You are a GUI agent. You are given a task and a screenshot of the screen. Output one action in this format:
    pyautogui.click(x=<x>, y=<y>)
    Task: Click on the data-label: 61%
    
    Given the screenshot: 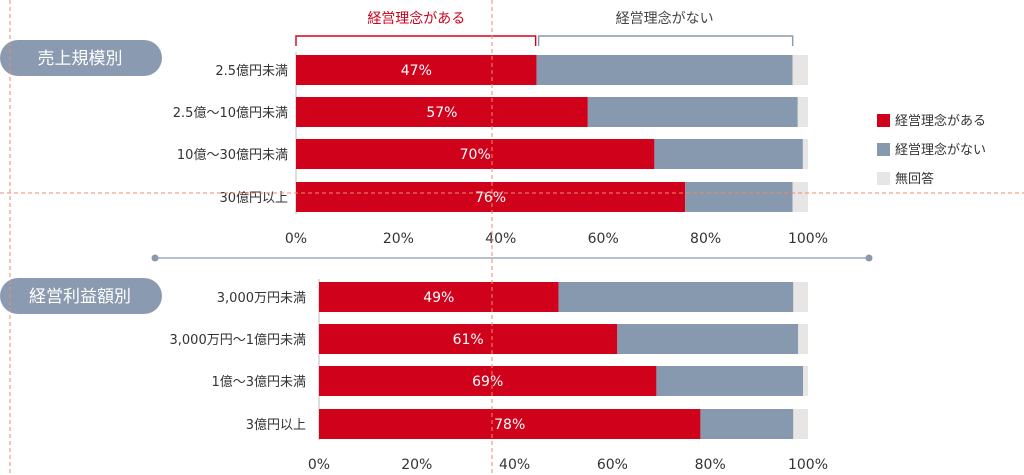 What is the action you would take?
    pyautogui.click(x=468, y=340)
    